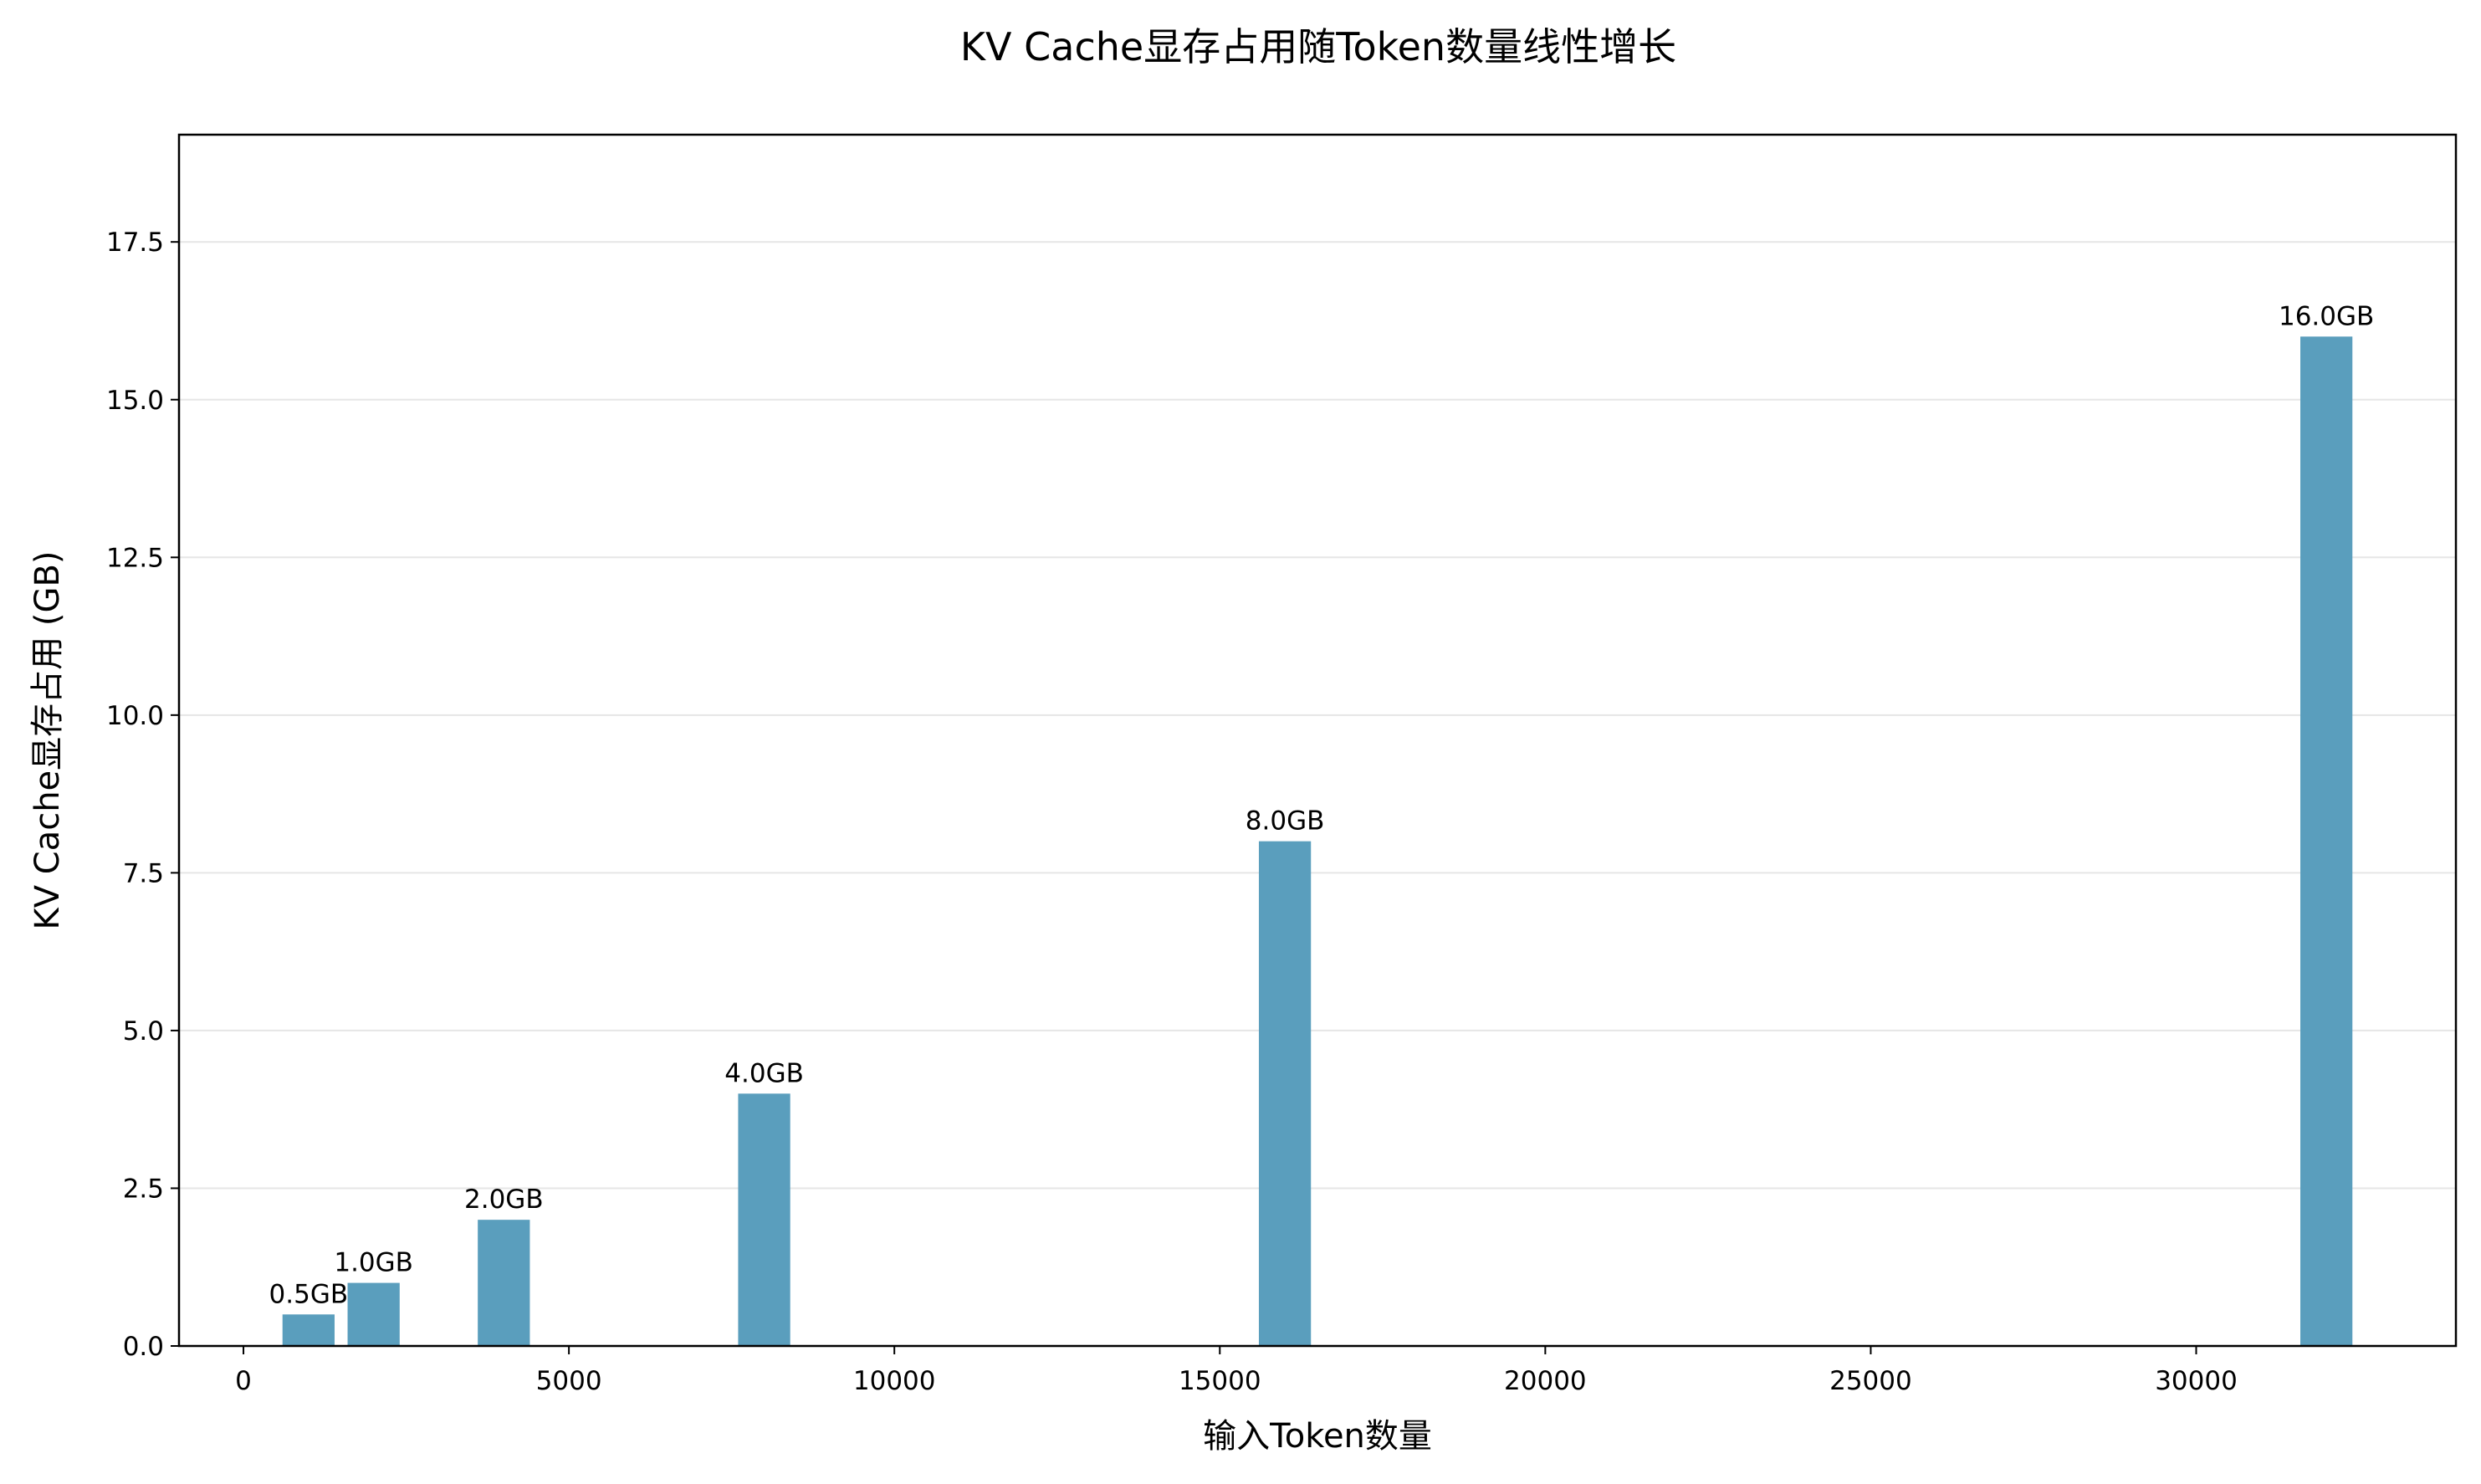  I want to click on data-label: 0.5GB, so click(309, 1294).